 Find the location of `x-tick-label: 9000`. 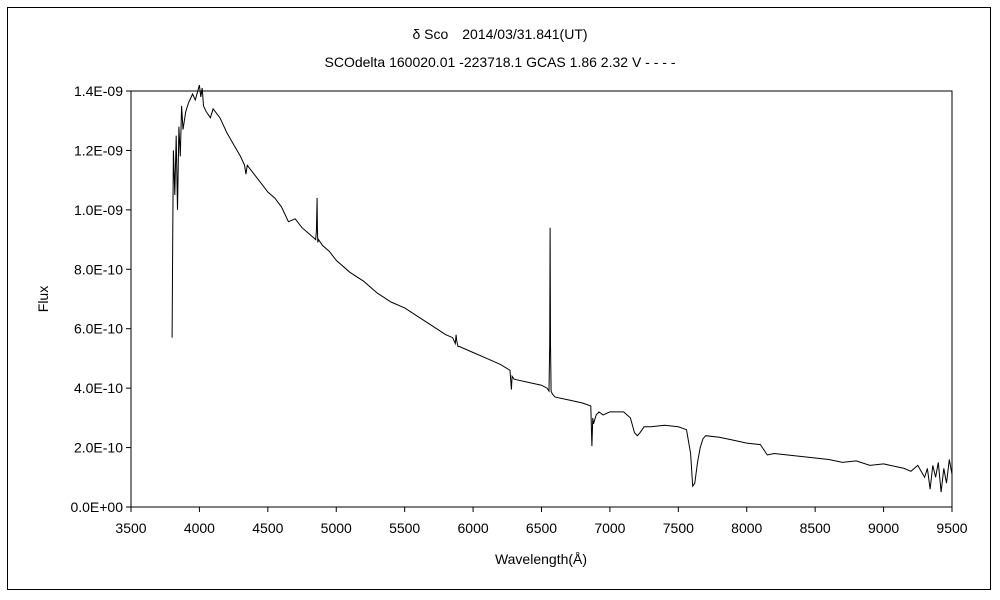

x-tick-label: 9000 is located at coordinates (883, 528).